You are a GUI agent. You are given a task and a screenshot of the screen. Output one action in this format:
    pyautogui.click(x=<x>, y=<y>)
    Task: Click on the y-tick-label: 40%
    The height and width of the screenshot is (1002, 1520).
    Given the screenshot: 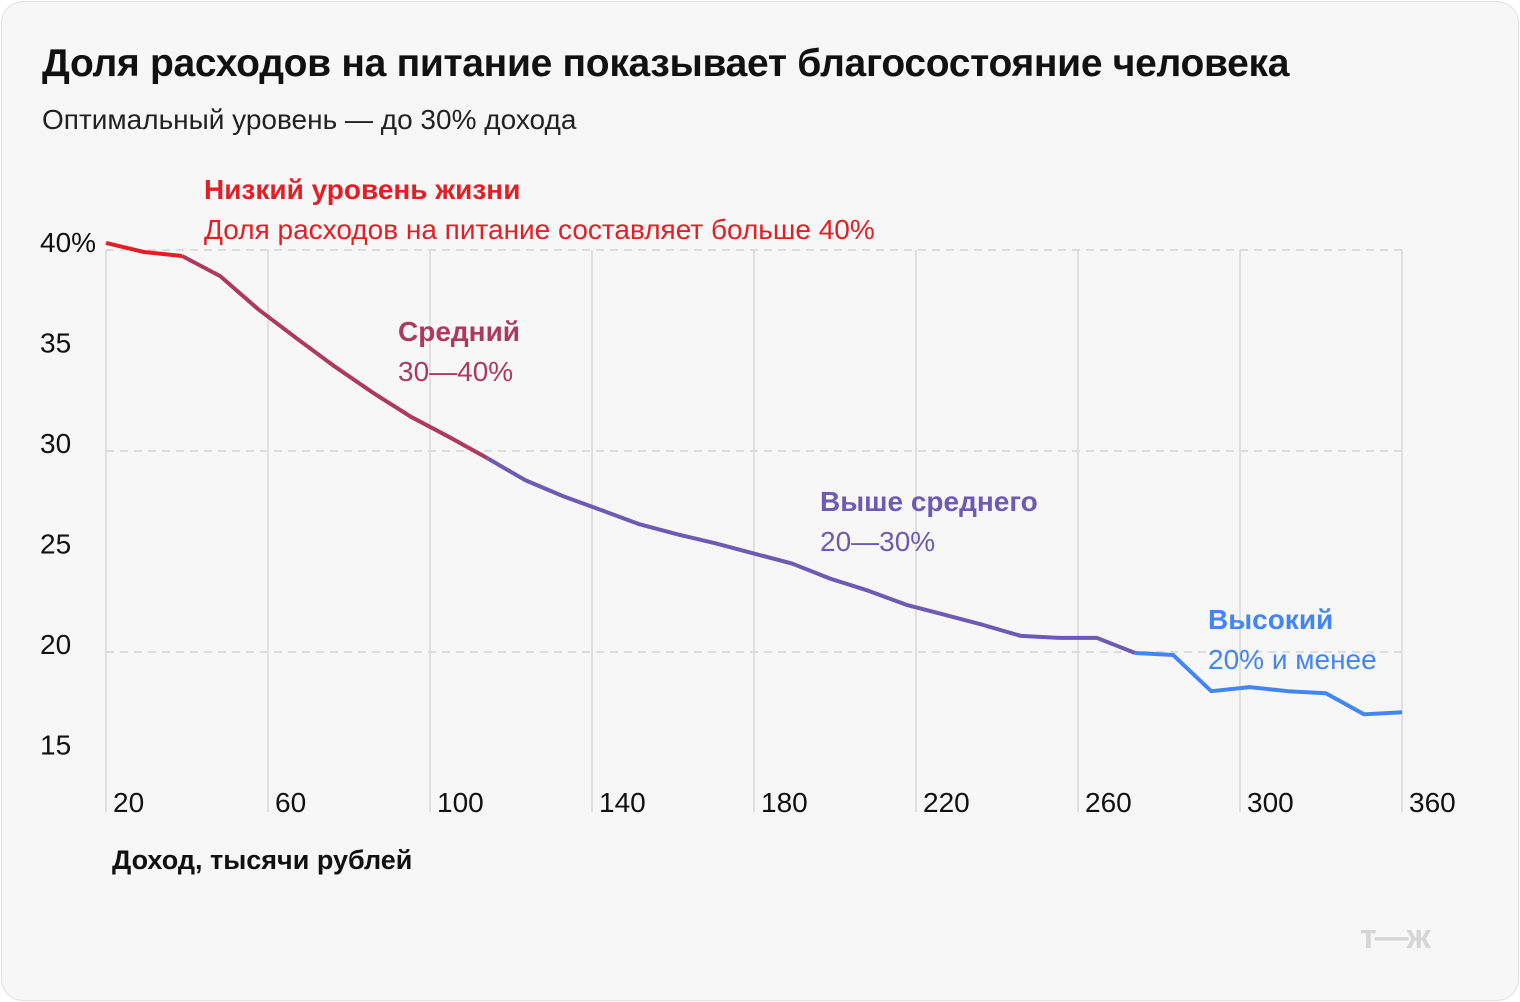 What is the action you would take?
    pyautogui.click(x=68, y=242)
    